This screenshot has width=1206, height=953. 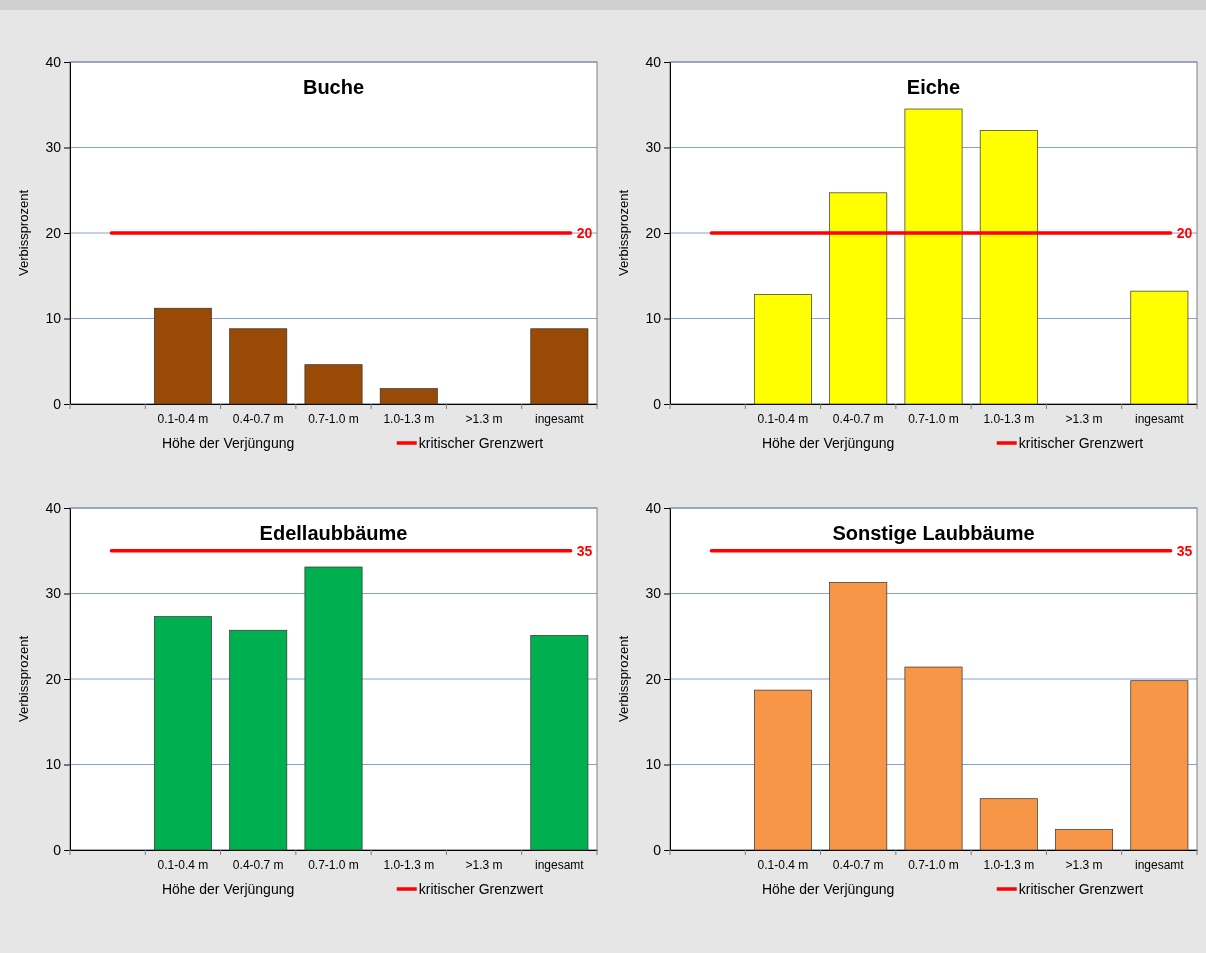 I want to click on text: Sonstige Laubbäume, so click(x=933, y=533).